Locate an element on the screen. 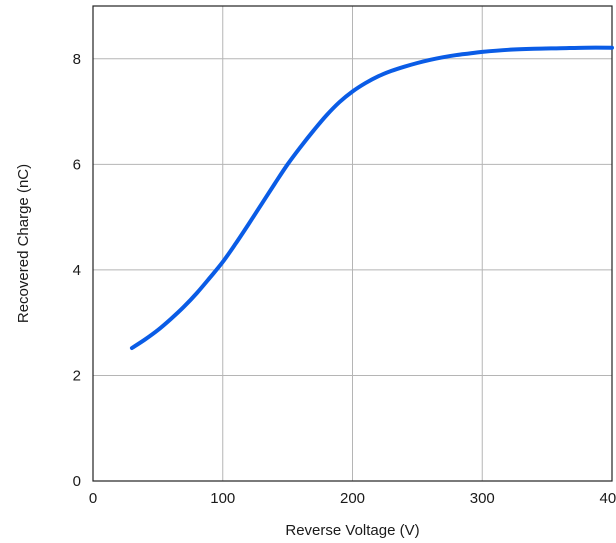  y-tick-label: 6 is located at coordinates (77, 164).